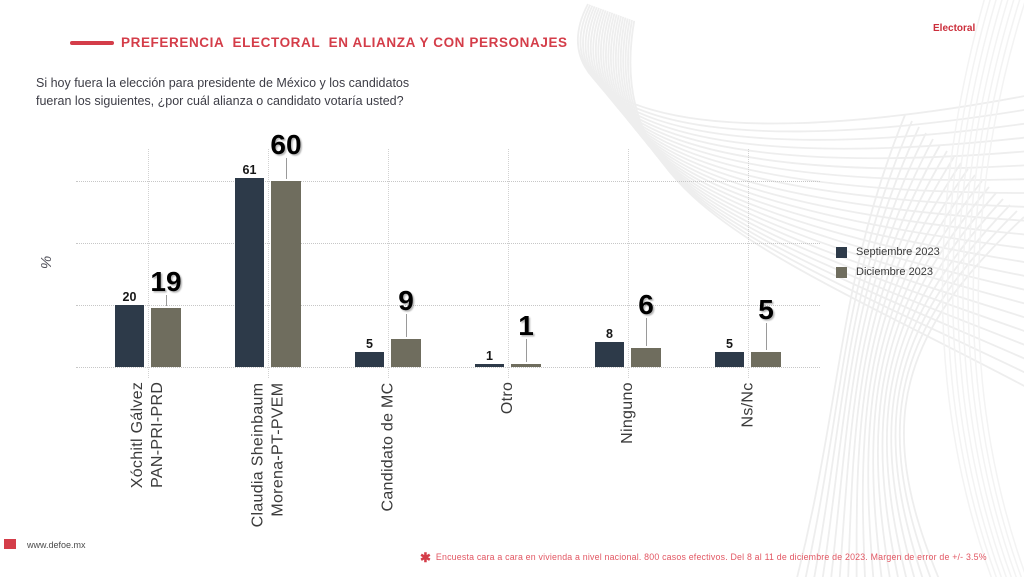  Describe the element at coordinates (249, 169) in the screenshot. I see `bar-value-septiembre: 61` at that location.